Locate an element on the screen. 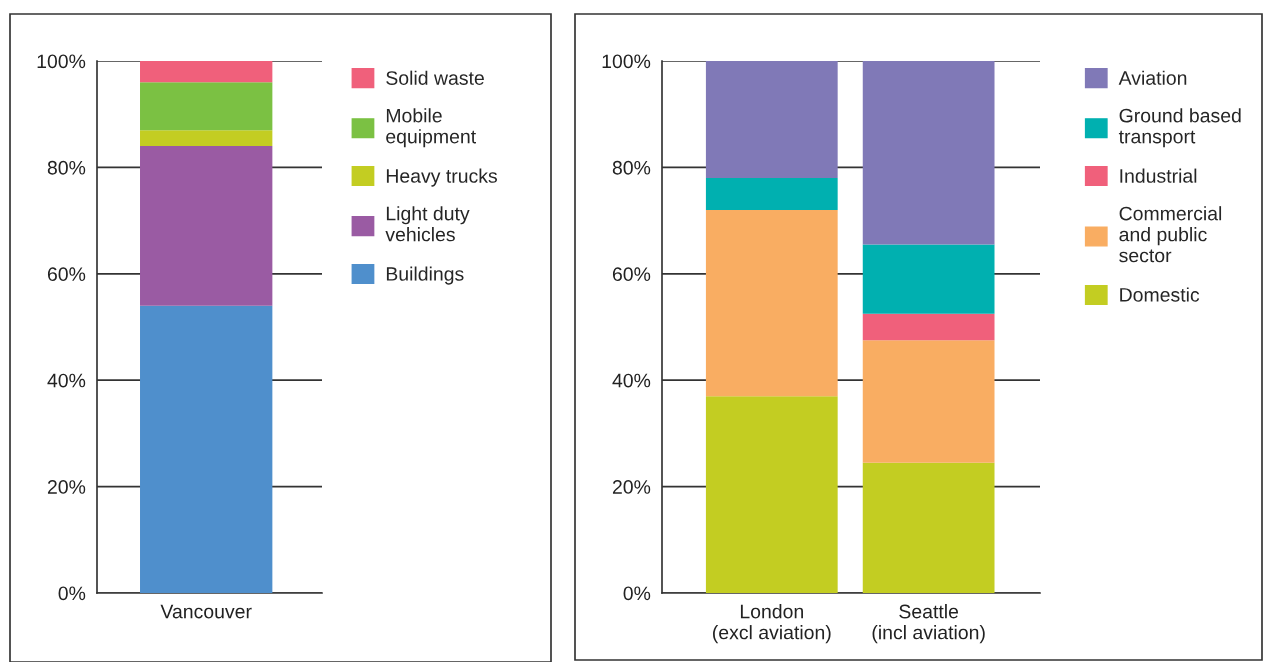  x-tick-label: London (excl aviation) is located at coordinates (772, 624).